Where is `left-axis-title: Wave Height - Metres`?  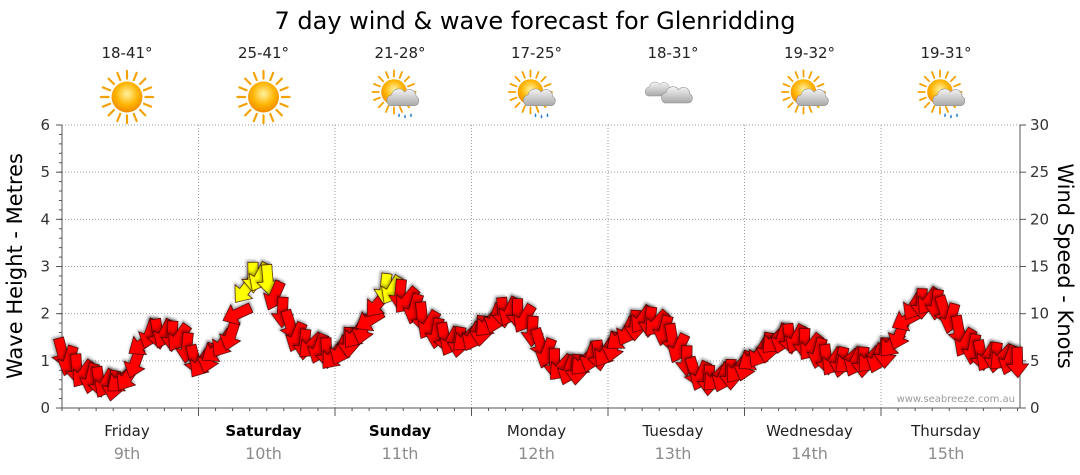 left-axis-title: Wave Height - Metres is located at coordinates (15, 266).